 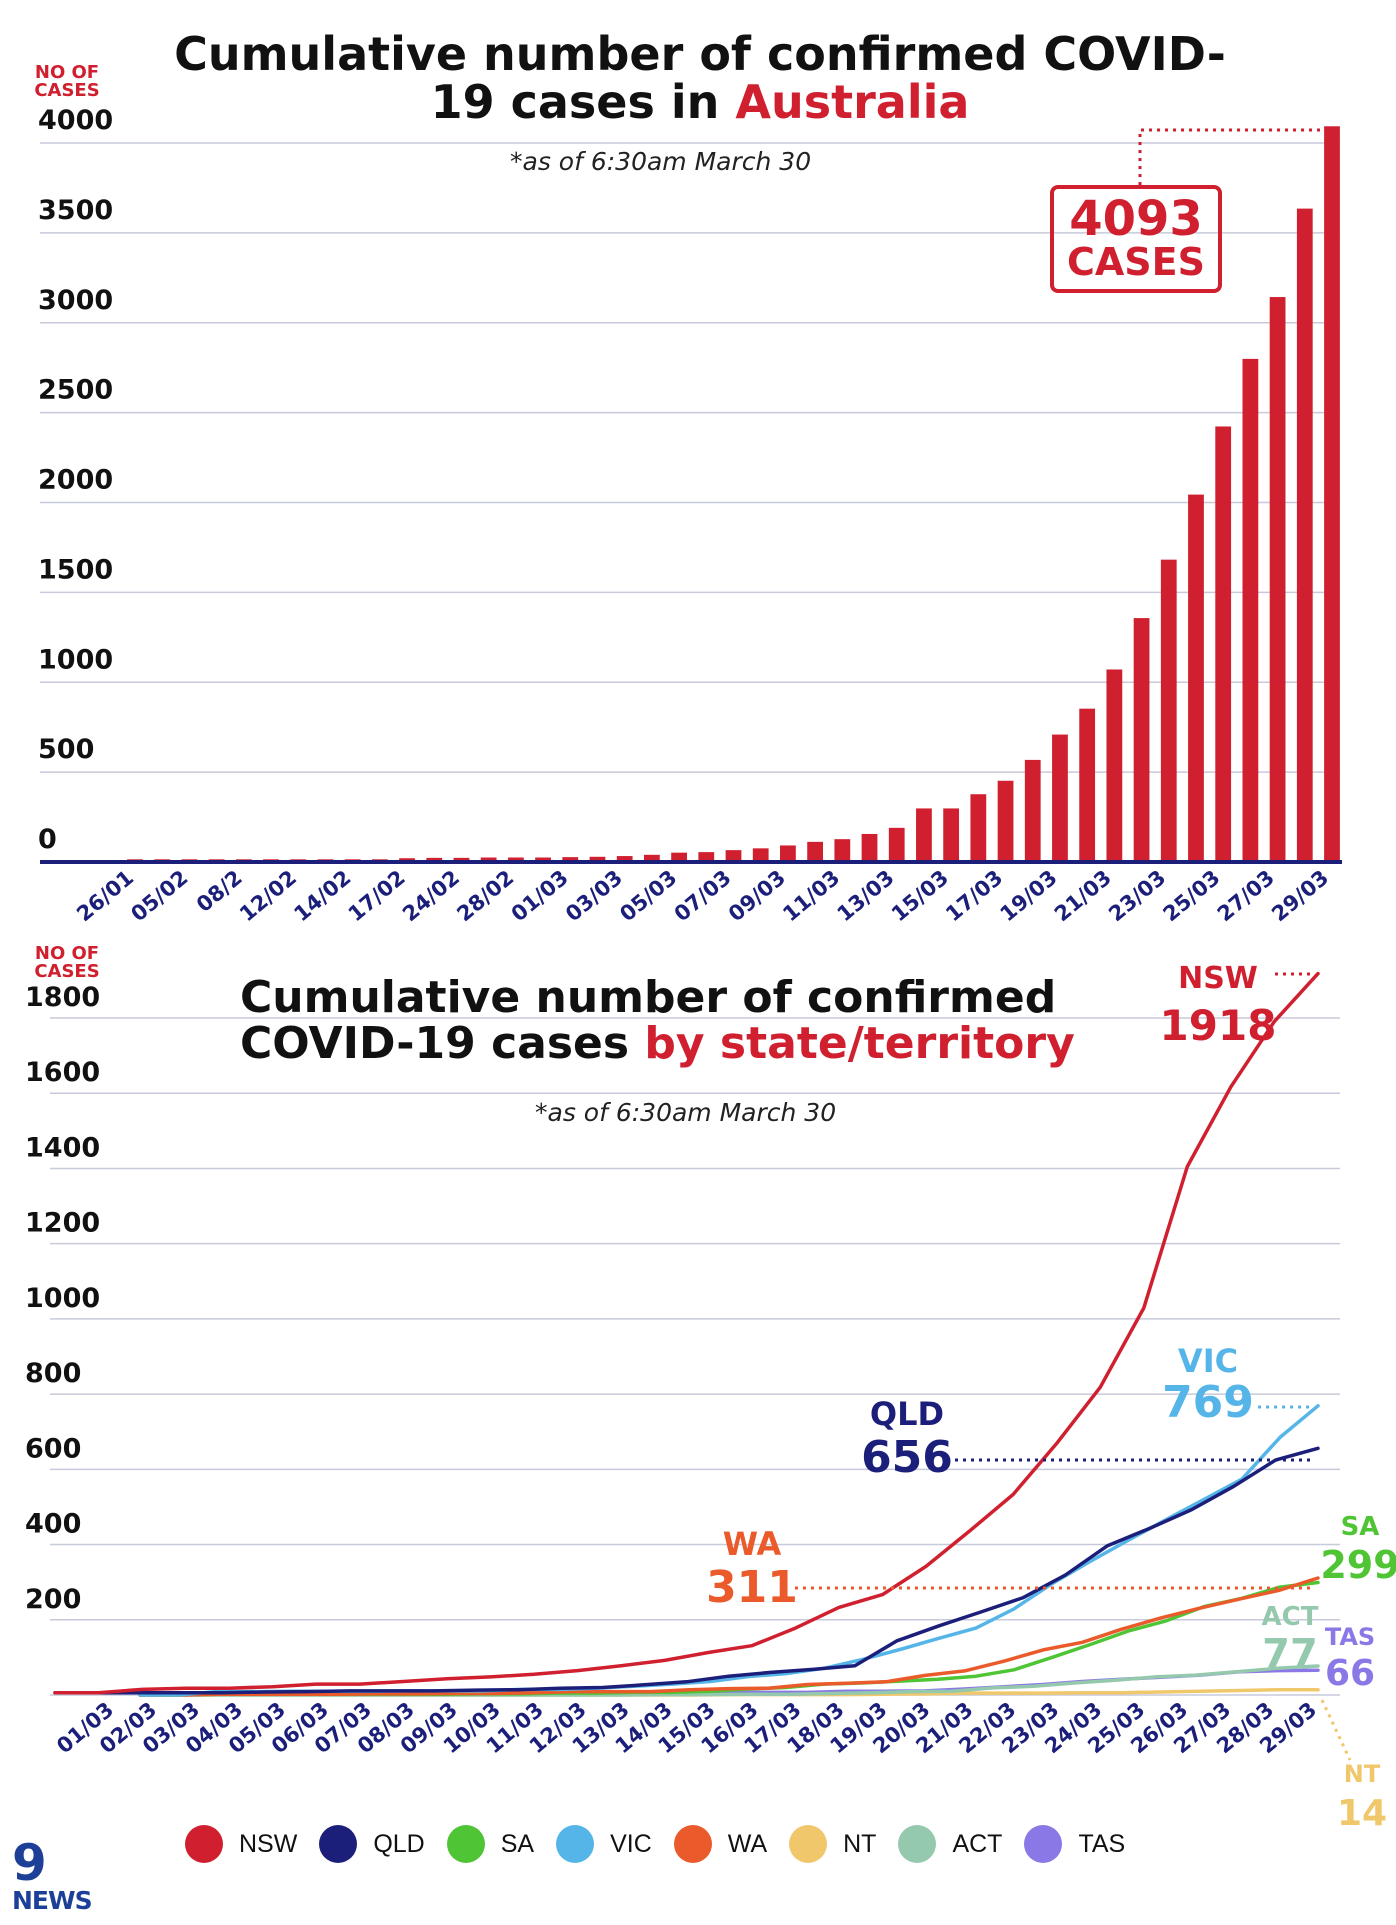 What do you see at coordinates (62, 1223) in the screenshot?
I see `chart2-ytick-label: 1200` at bounding box center [62, 1223].